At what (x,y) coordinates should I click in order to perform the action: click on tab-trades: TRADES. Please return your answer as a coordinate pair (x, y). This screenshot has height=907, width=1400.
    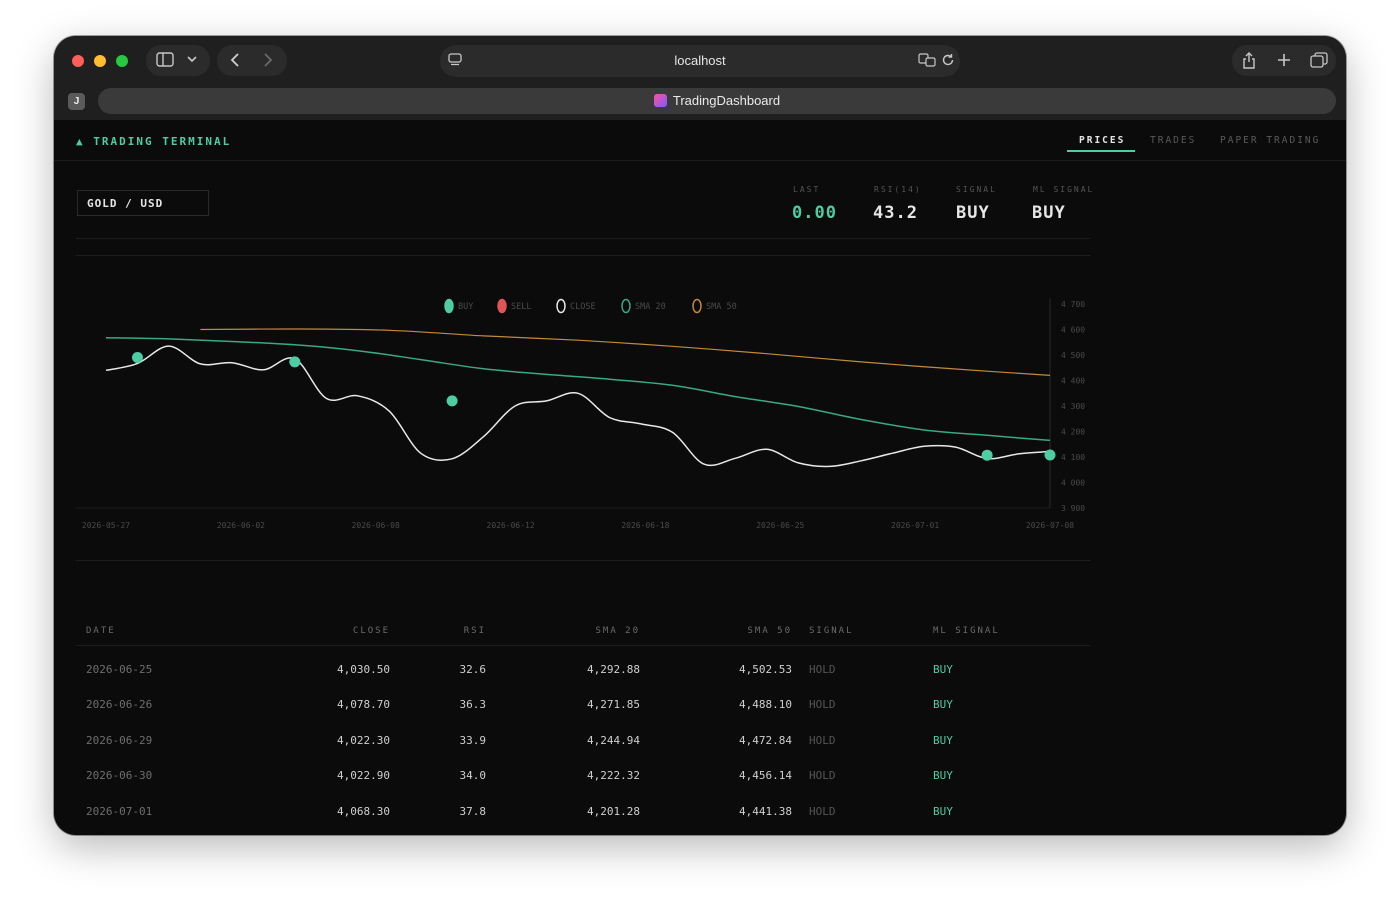
    Looking at the image, I should click on (1173, 140).